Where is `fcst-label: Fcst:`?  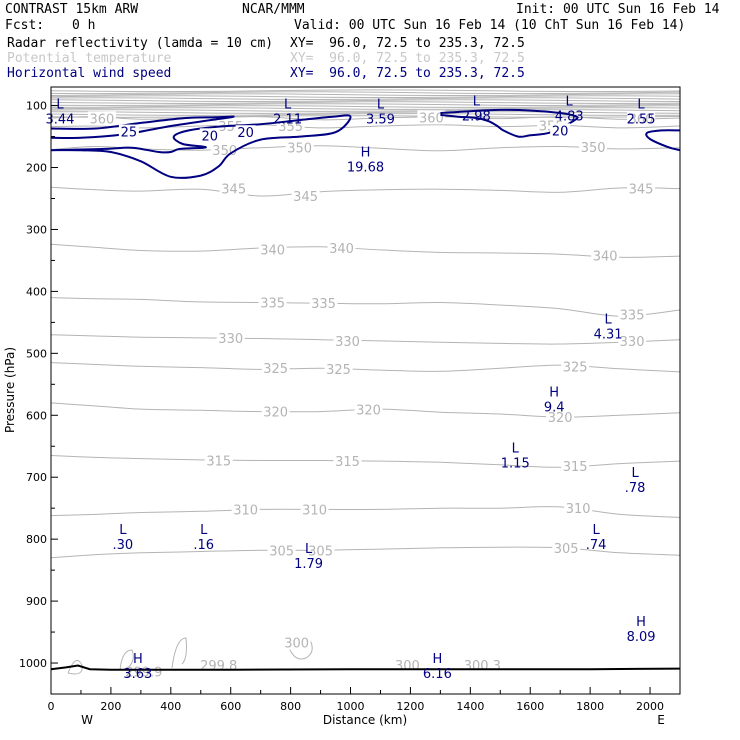 fcst-label: Fcst: is located at coordinates (25, 25).